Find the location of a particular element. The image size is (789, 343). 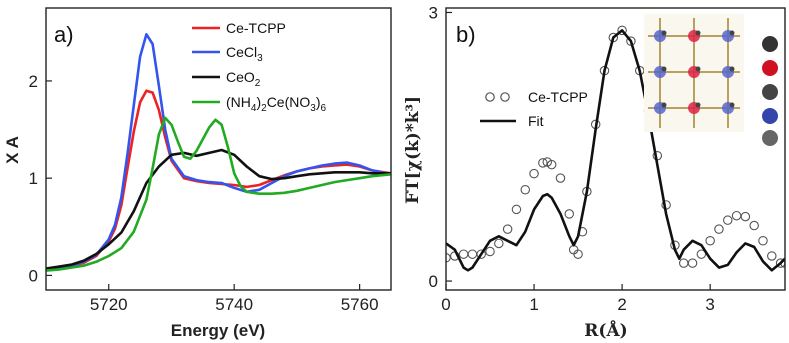

x-tick-label-b-1: 1 is located at coordinates (533, 304).